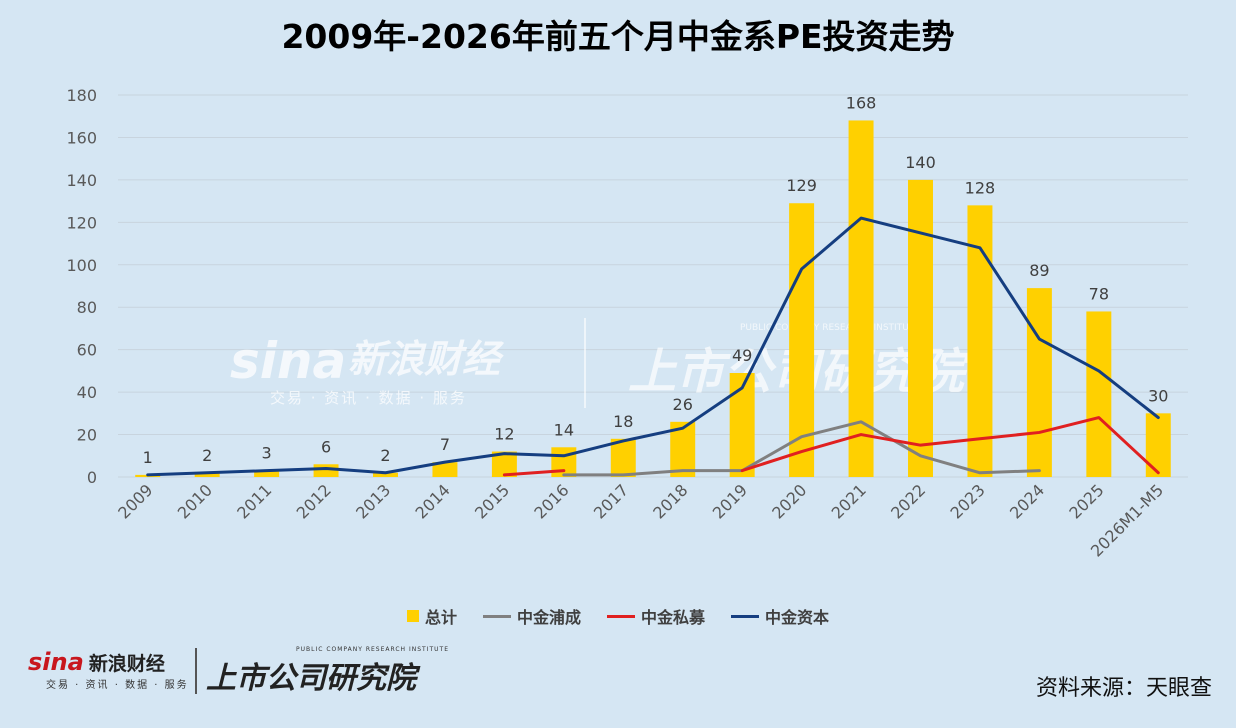  What do you see at coordinates (849, 501) in the screenshot?
I see `x-tick-label: 2021` at bounding box center [849, 501].